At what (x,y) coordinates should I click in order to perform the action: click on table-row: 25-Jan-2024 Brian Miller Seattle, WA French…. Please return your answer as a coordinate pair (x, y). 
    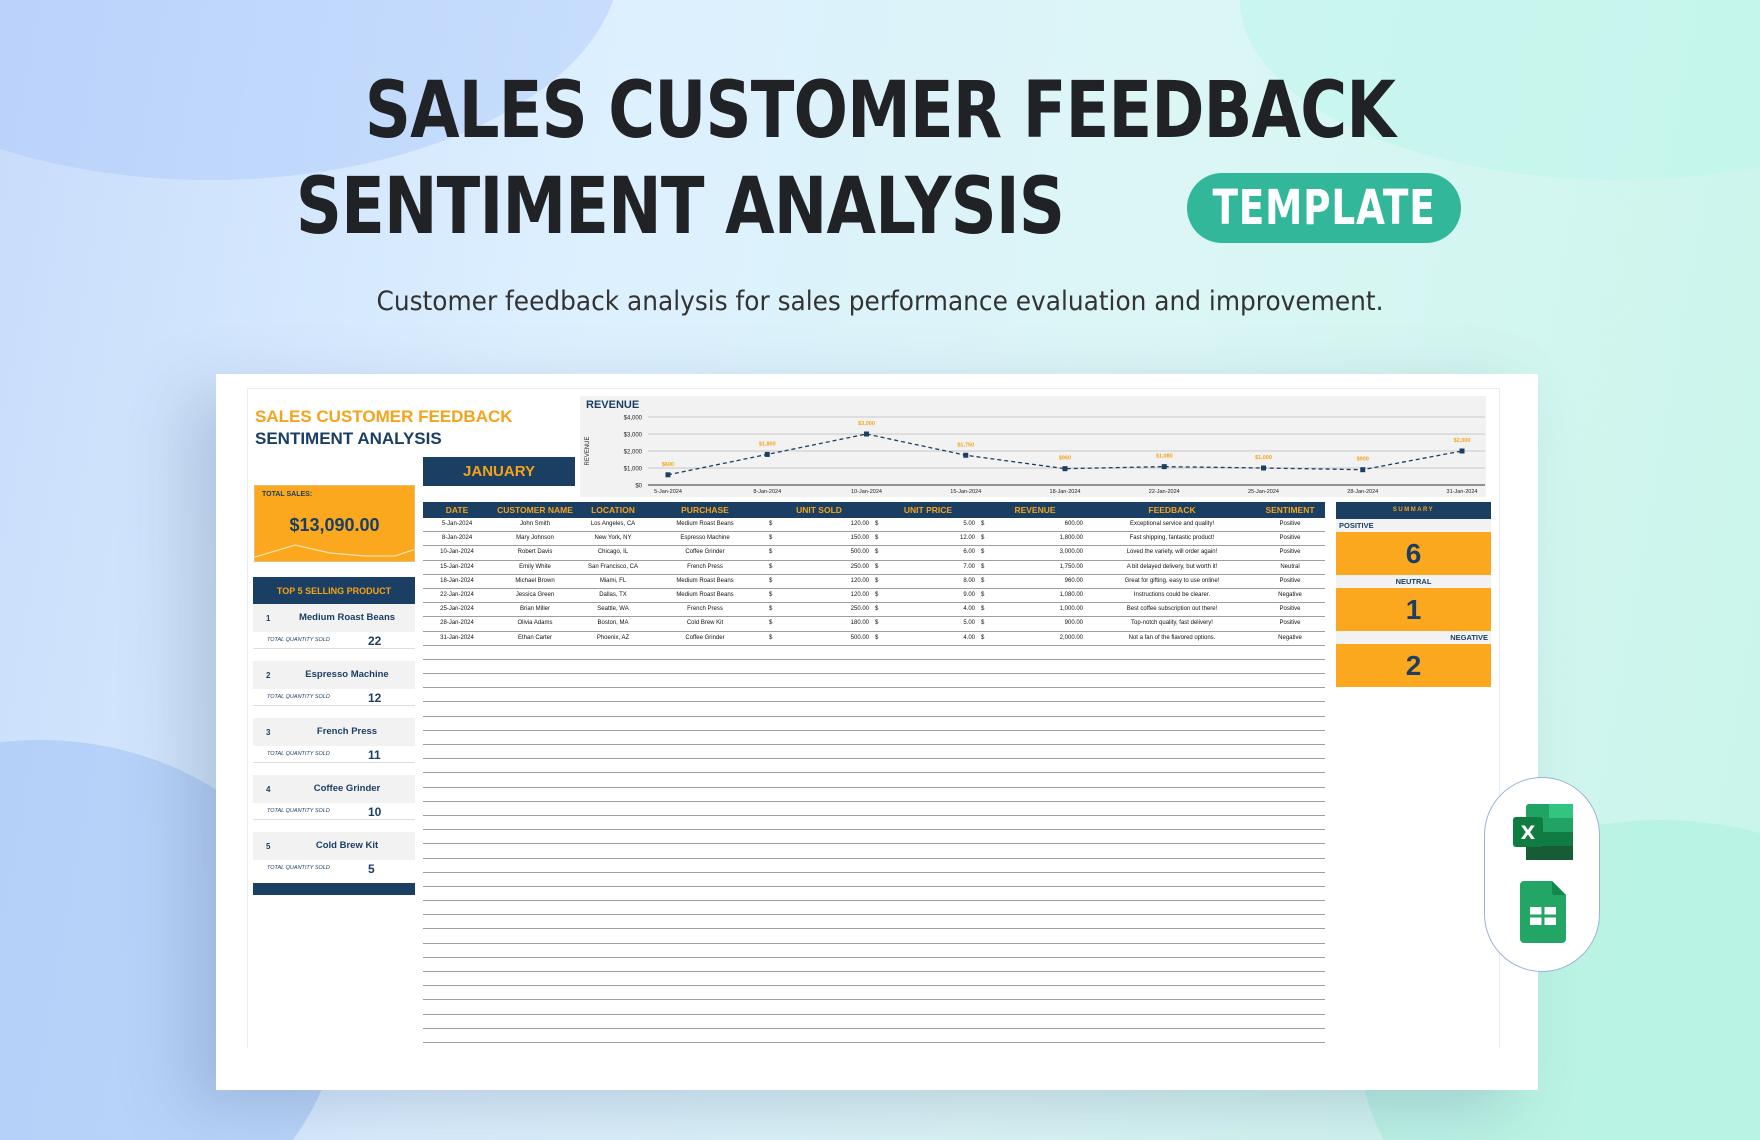
    Looking at the image, I should click on (874, 610).